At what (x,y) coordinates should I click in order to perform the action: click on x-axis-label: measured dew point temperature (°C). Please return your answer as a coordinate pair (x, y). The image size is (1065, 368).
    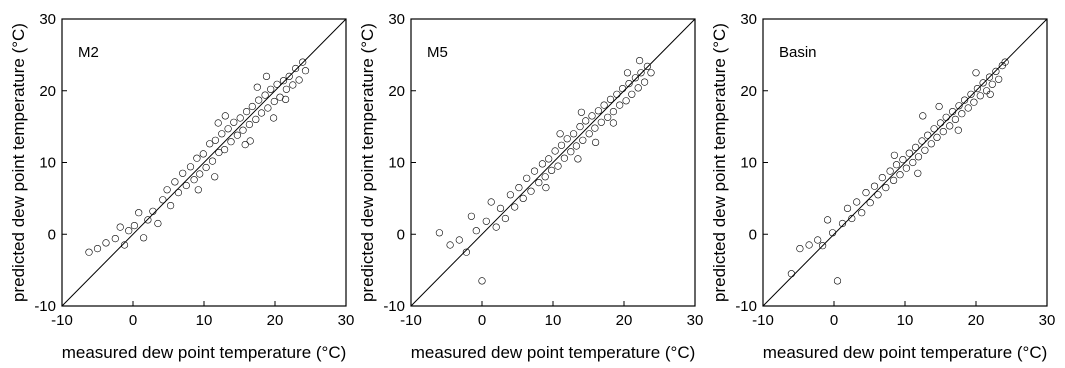
    Looking at the image, I should click on (204, 352).